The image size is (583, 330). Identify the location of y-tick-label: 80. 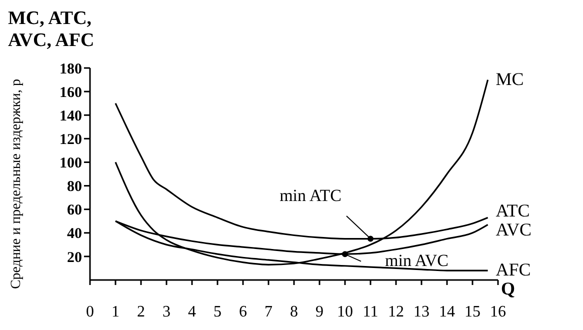
(74, 187).